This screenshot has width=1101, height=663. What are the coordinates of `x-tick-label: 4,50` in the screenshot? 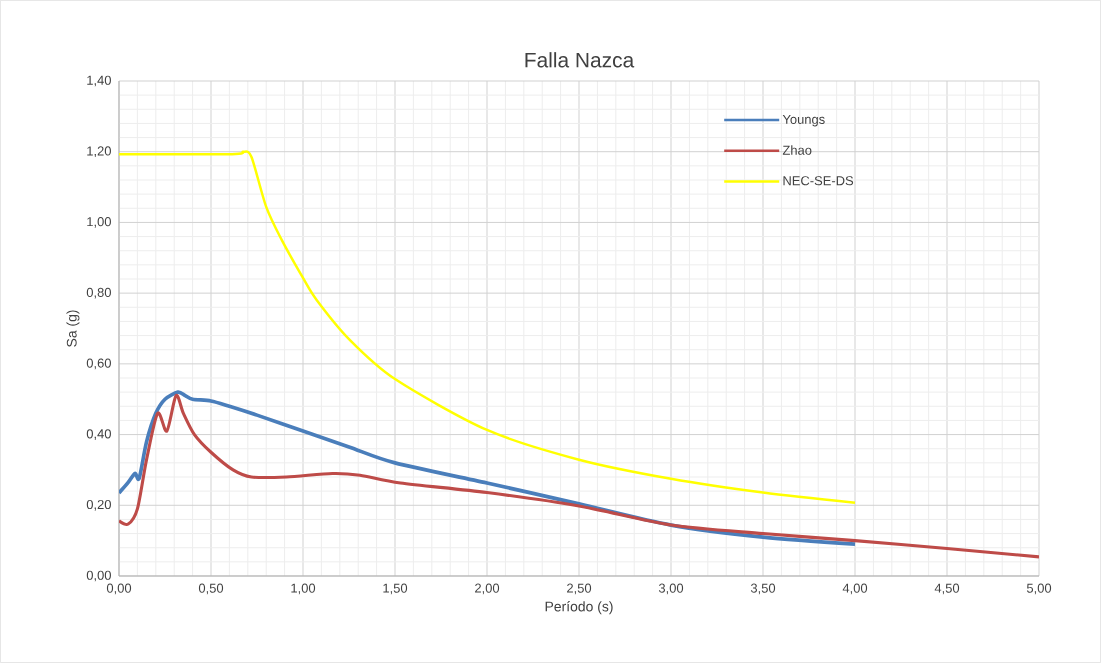 It's located at (947, 589).